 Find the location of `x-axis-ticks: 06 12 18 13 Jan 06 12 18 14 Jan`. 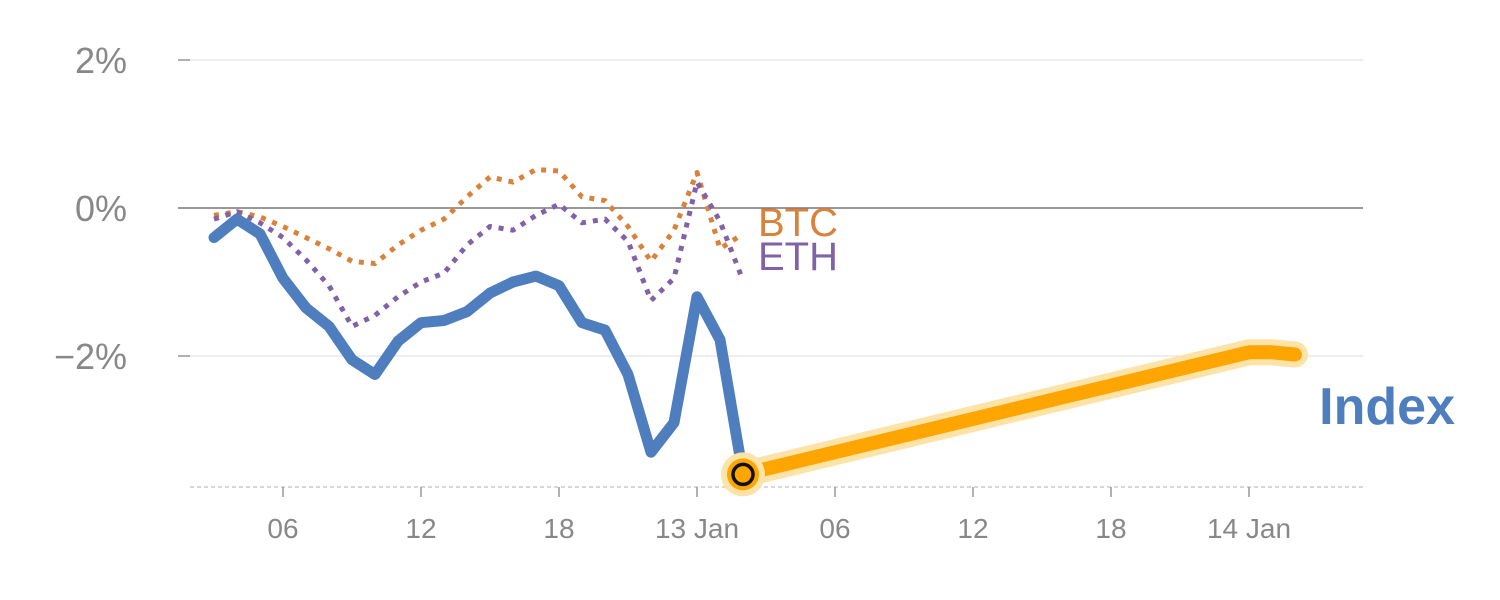

x-axis-ticks: 06 12 18 13 Jan 06 12 18 14 Jan is located at coordinates (779, 515).